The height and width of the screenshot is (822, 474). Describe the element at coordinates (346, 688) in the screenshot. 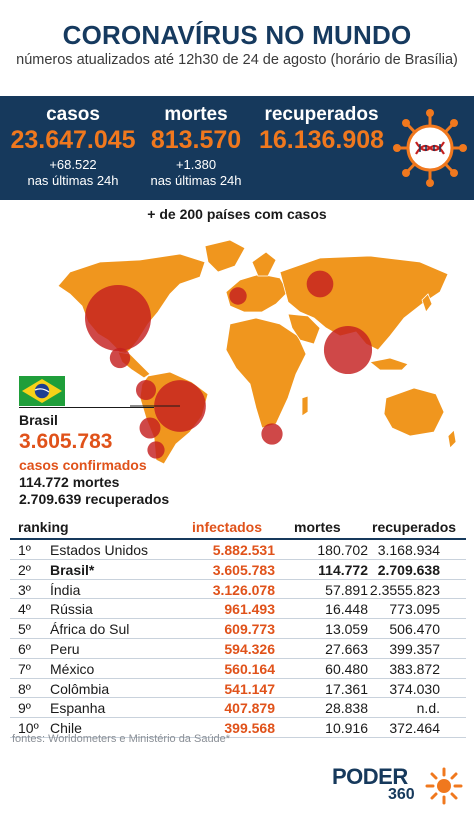

I see `mortes-cell: 17.361` at that location.